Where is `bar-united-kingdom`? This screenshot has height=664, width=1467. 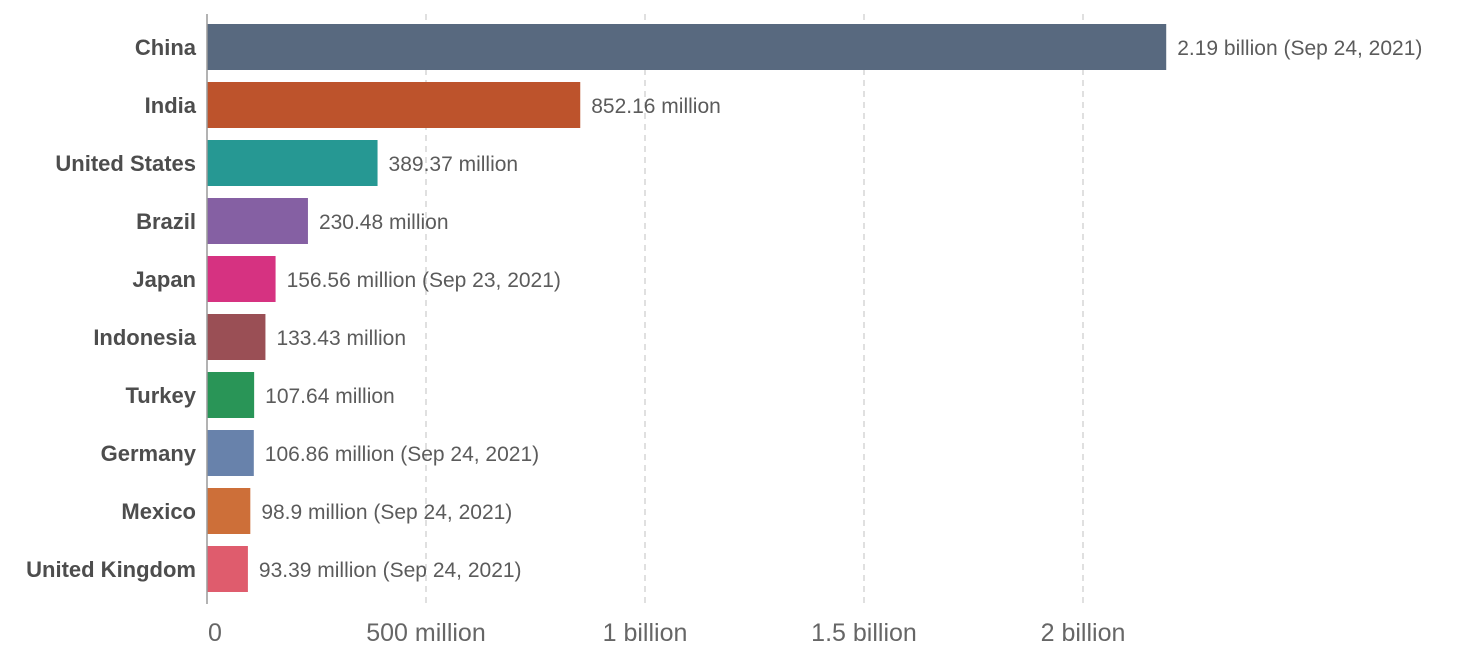 bar-united-kingdom is located at coordinates (227, 569).